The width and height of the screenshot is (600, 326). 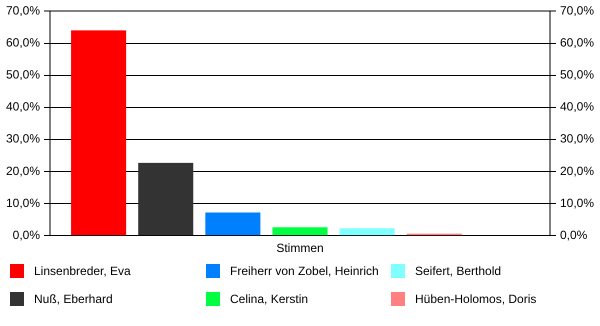 What do you see at coordinates (23, 139) in the screenshot?
I see `y-tick-label: 30,0%` at bounding box center [23, 139].